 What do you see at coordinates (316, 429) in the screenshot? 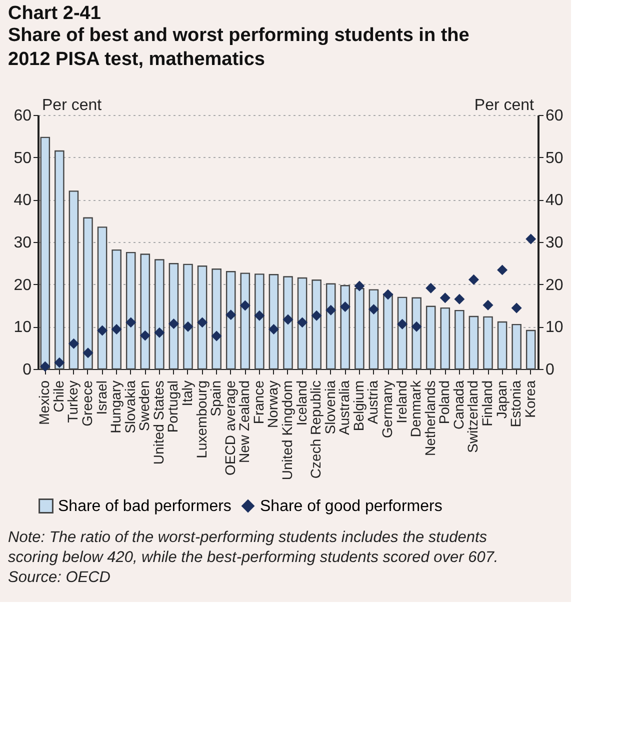
I see `x-tick-label: Czech Republic` at bounding box center [316, 429].